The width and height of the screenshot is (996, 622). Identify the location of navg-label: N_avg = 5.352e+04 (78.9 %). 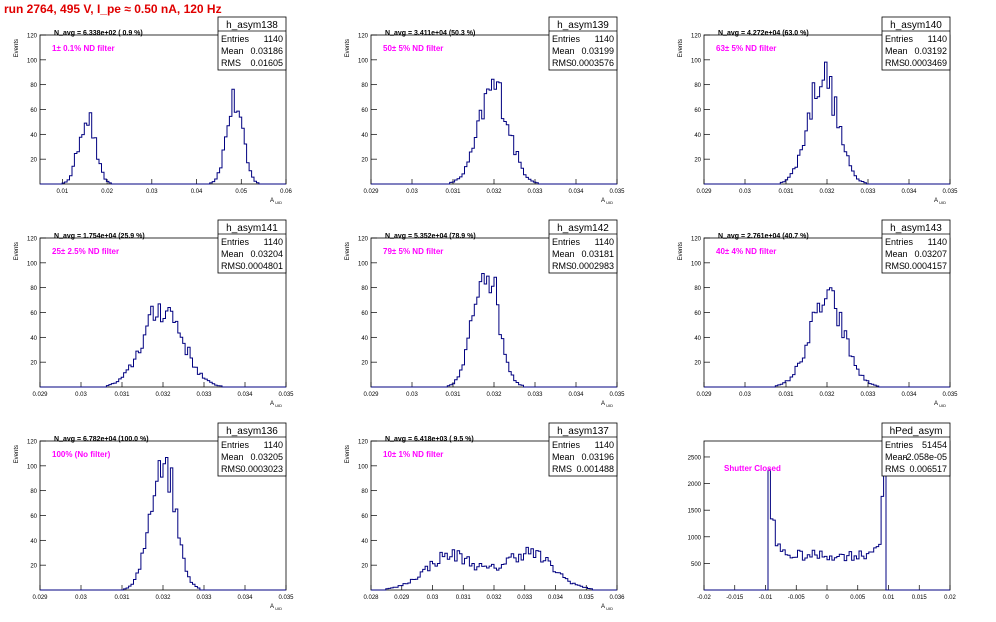
(430, 236).